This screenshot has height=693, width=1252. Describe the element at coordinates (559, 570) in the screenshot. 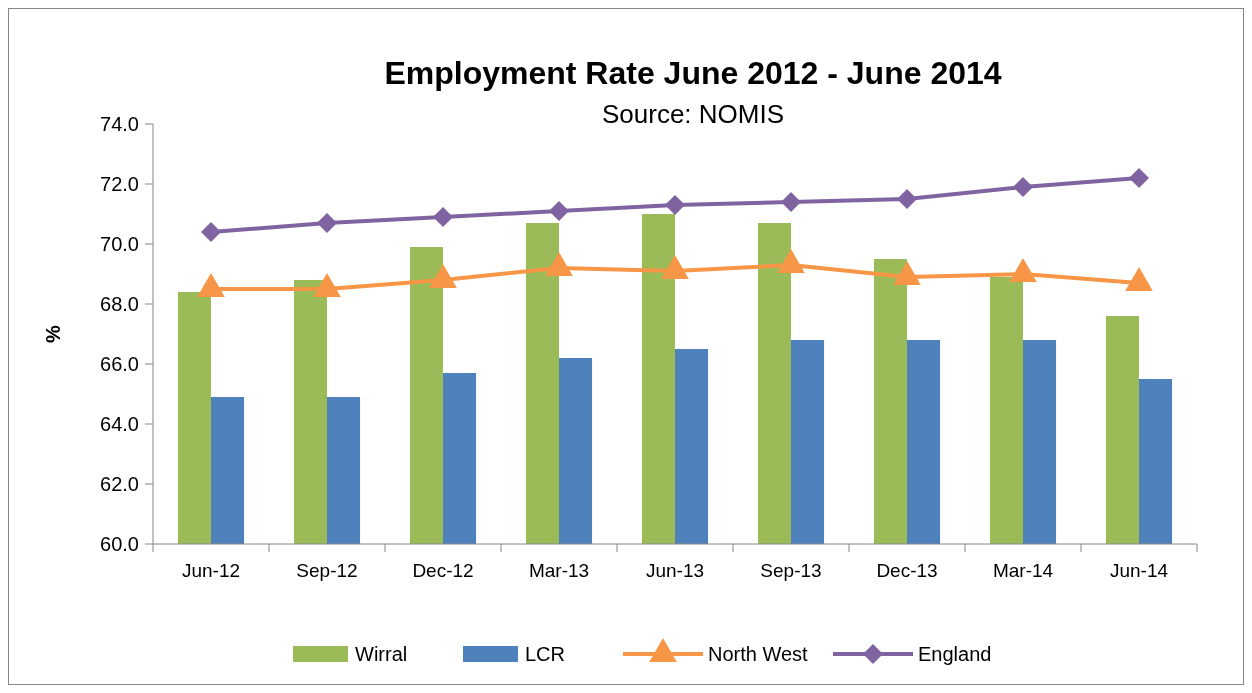

I see `x-tick-label: Mar-13` at that location.